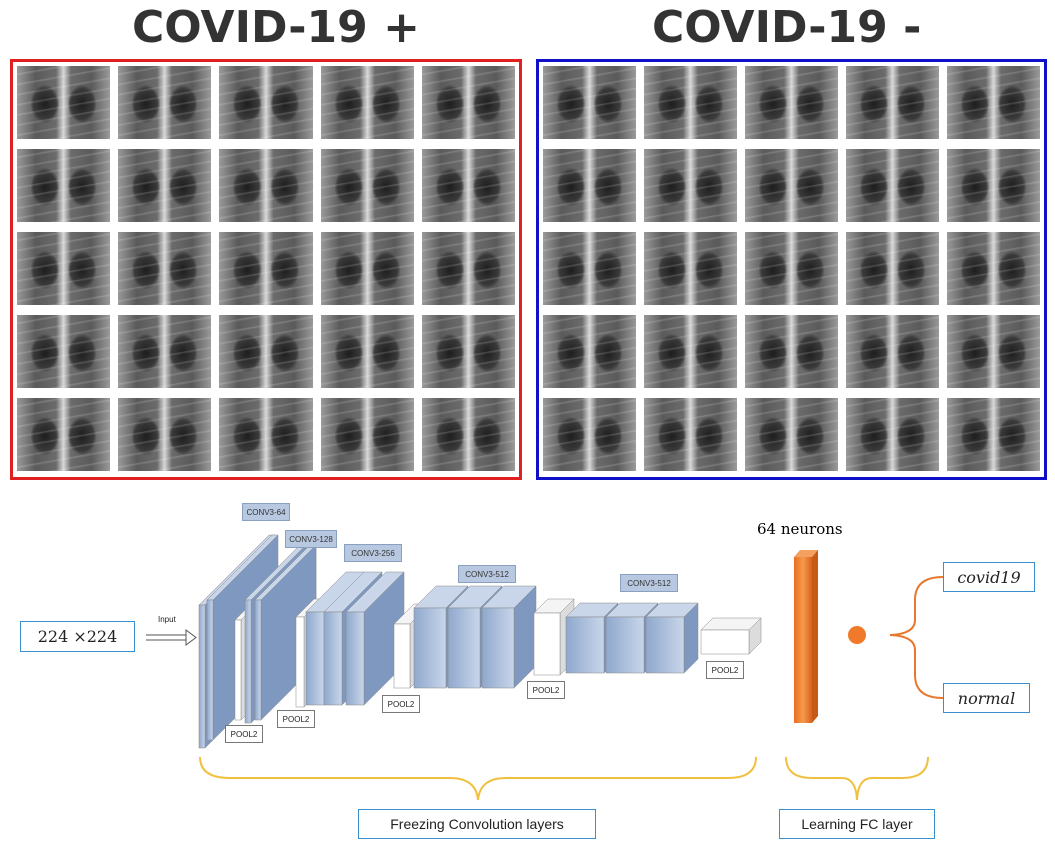 This screenshot has width=1055, height=854. I want to click on conv3-512-label-1: CONV3-512, so click(487, 574).